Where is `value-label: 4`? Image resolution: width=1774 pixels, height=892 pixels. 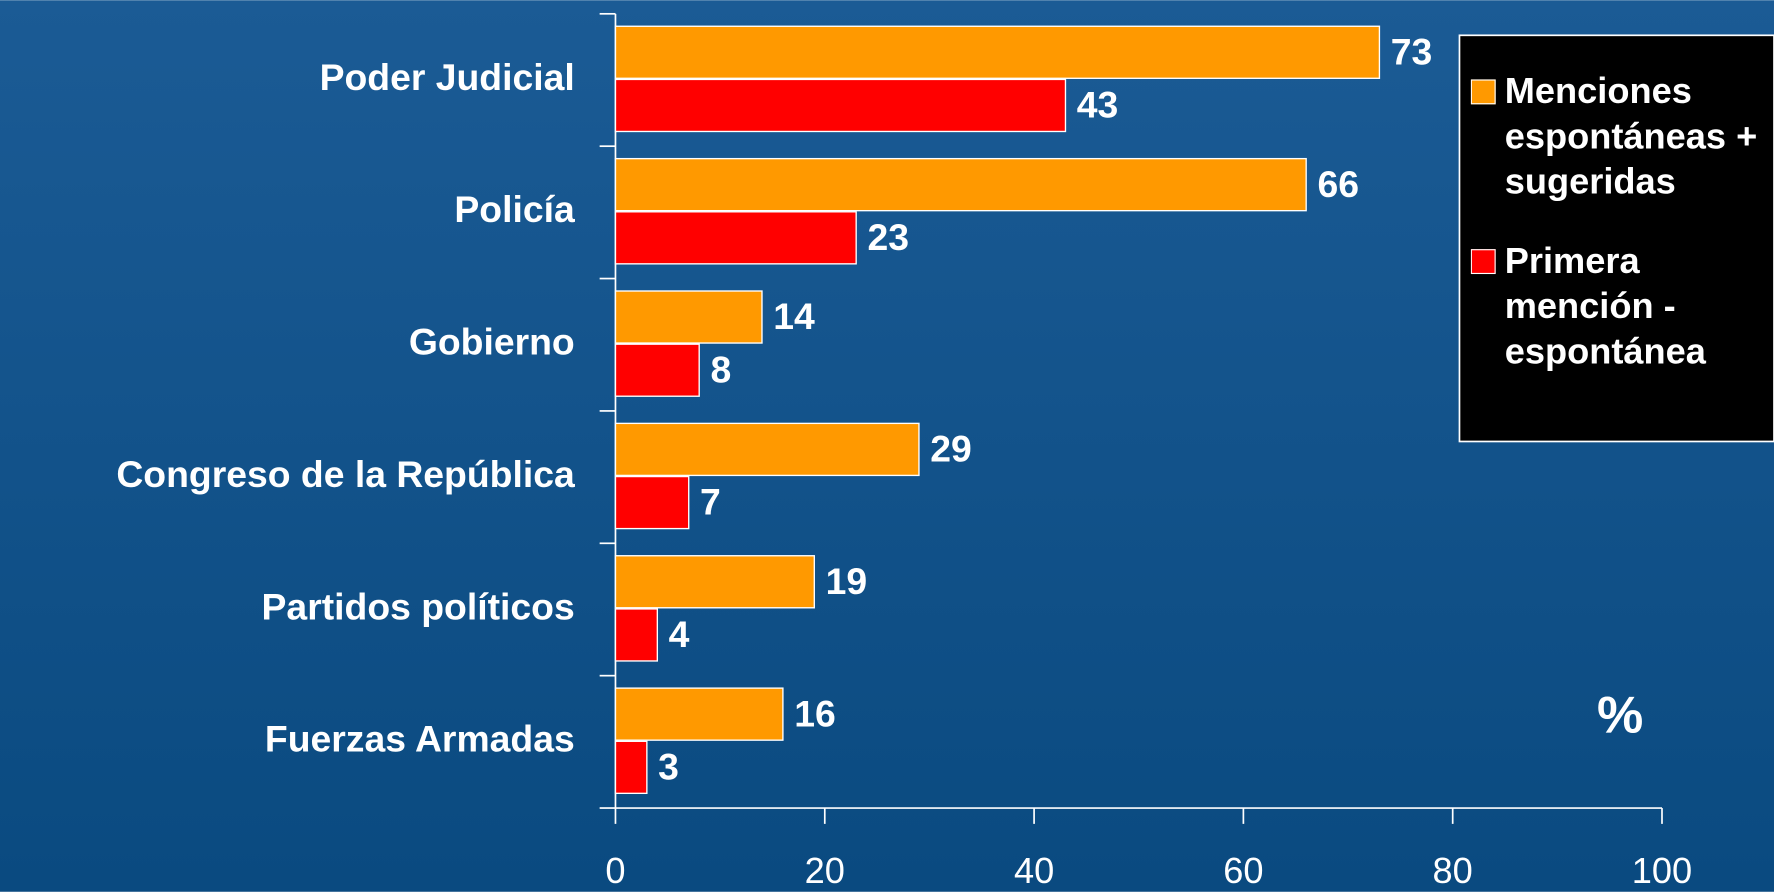 value-label: 4 is located at coordinates (679, 634).